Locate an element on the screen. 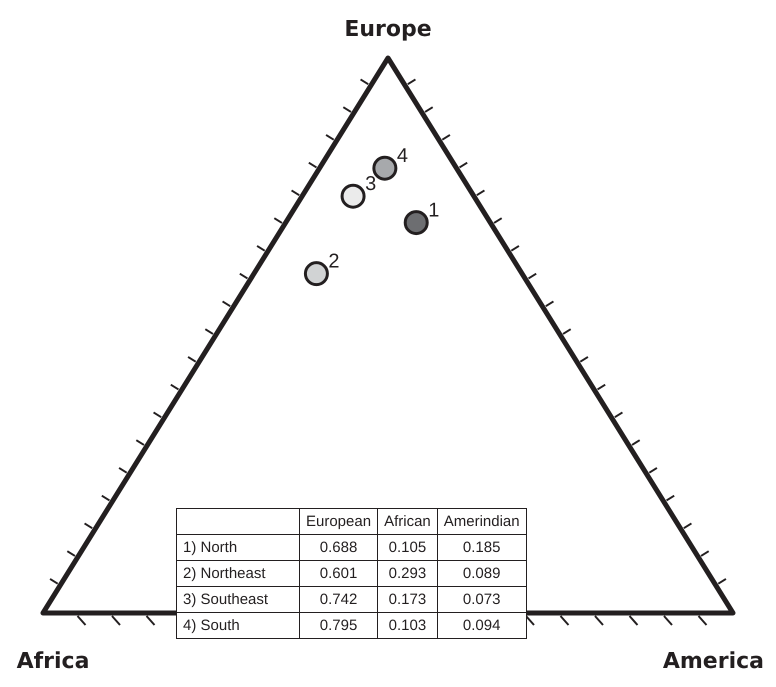 This screenshot has width=776, height=687. data-label: 0.795 is located at coordinates (339, 625).